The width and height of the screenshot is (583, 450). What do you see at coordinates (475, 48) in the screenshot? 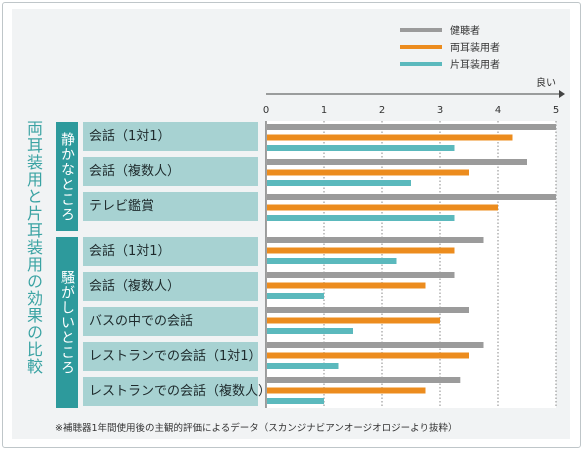
I see `legend-label-binaural: 両耳装用者` at bounding box center [475, 48].